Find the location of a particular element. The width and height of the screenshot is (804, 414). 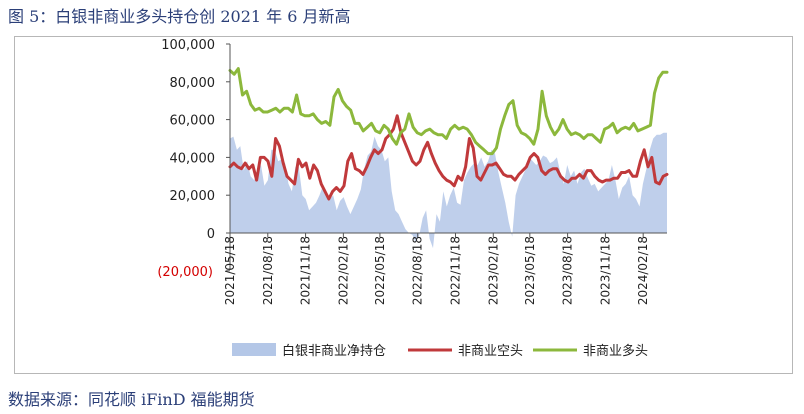

y-tick-label: (20,000) is located at coordinates (185, 272).